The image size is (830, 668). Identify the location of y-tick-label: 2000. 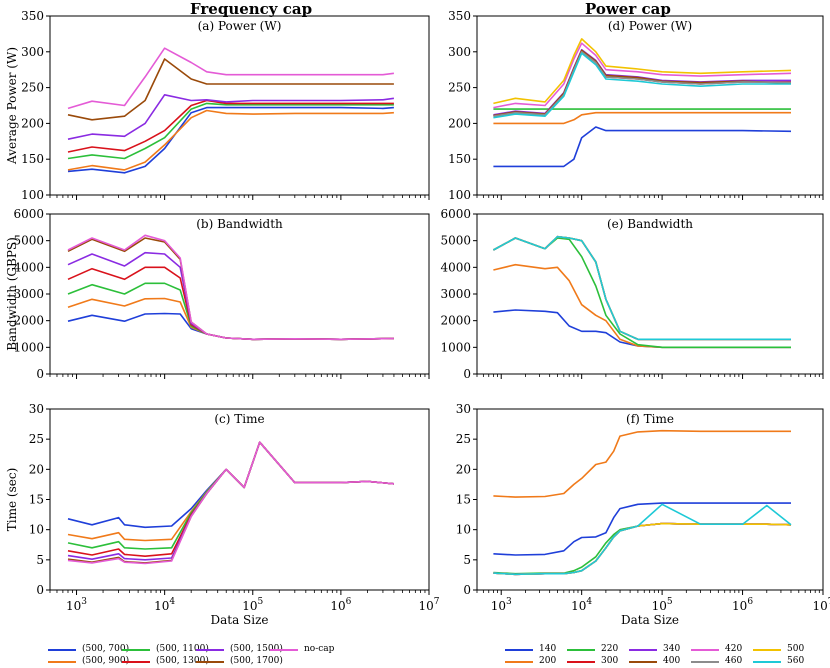
(28, 321).